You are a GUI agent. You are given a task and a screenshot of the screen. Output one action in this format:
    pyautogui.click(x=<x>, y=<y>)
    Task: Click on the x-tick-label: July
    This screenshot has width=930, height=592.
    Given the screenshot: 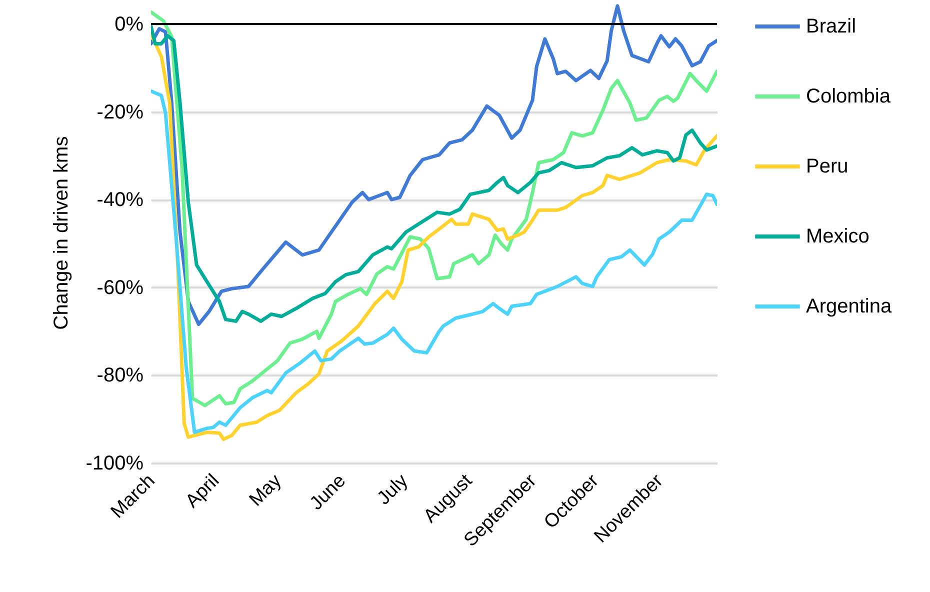 What is the action you would take?
    pyautogui.click(x=393, y=490)
    